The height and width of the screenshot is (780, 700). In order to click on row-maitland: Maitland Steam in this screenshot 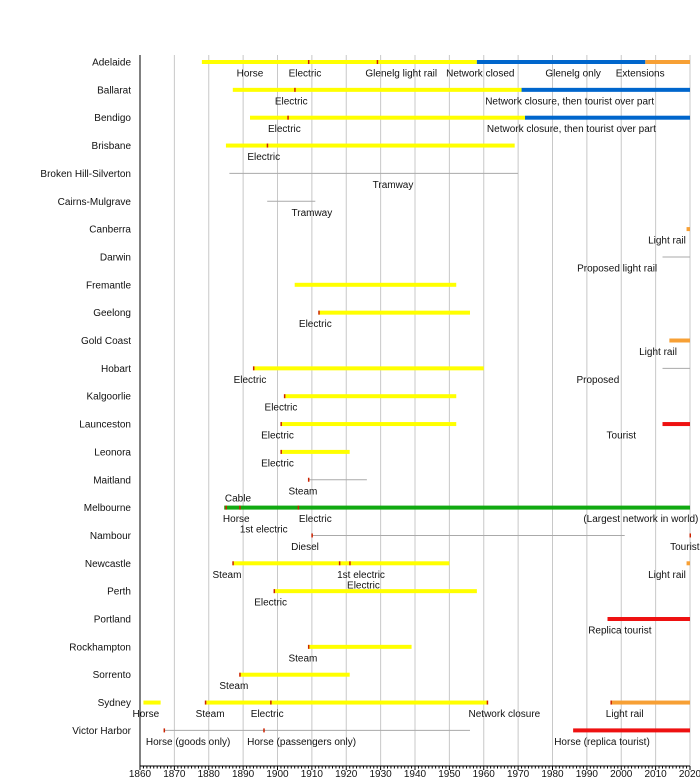, I will do `click(230, 486)`.